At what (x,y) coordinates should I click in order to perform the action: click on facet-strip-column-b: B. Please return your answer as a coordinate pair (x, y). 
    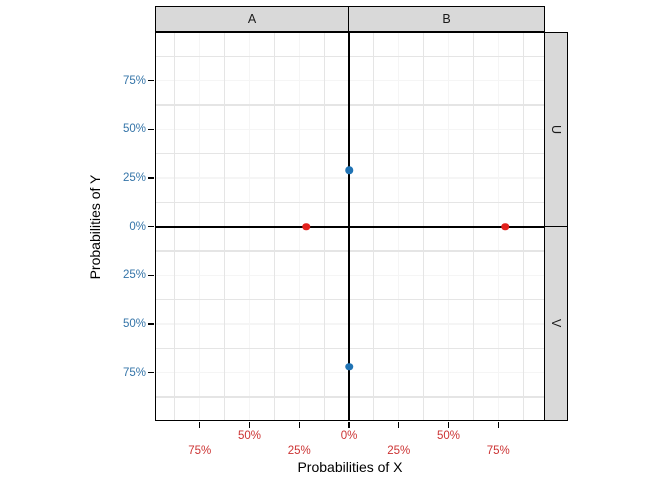
    Looking at the image, I should click on (446, 19).